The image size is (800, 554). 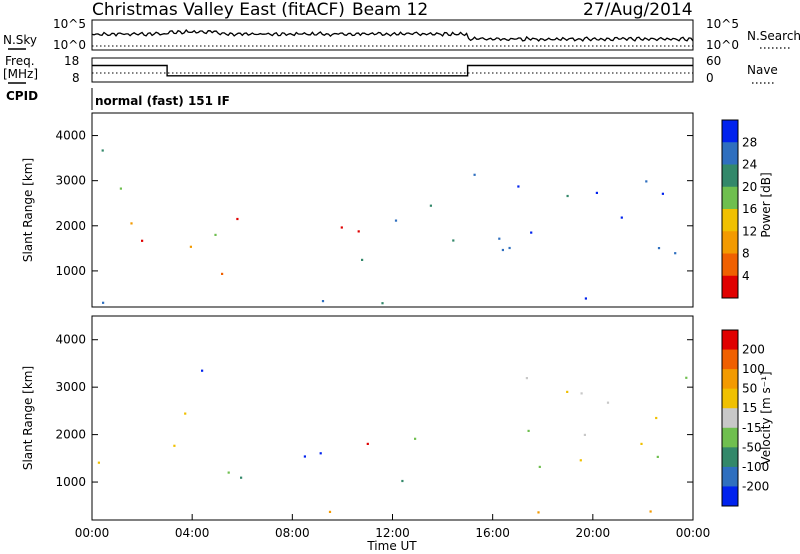 What do you see at coordinates (749, 209) in the screenshot?
I see `power-colorbar-tick: 16` at bounding box center [749, 209].